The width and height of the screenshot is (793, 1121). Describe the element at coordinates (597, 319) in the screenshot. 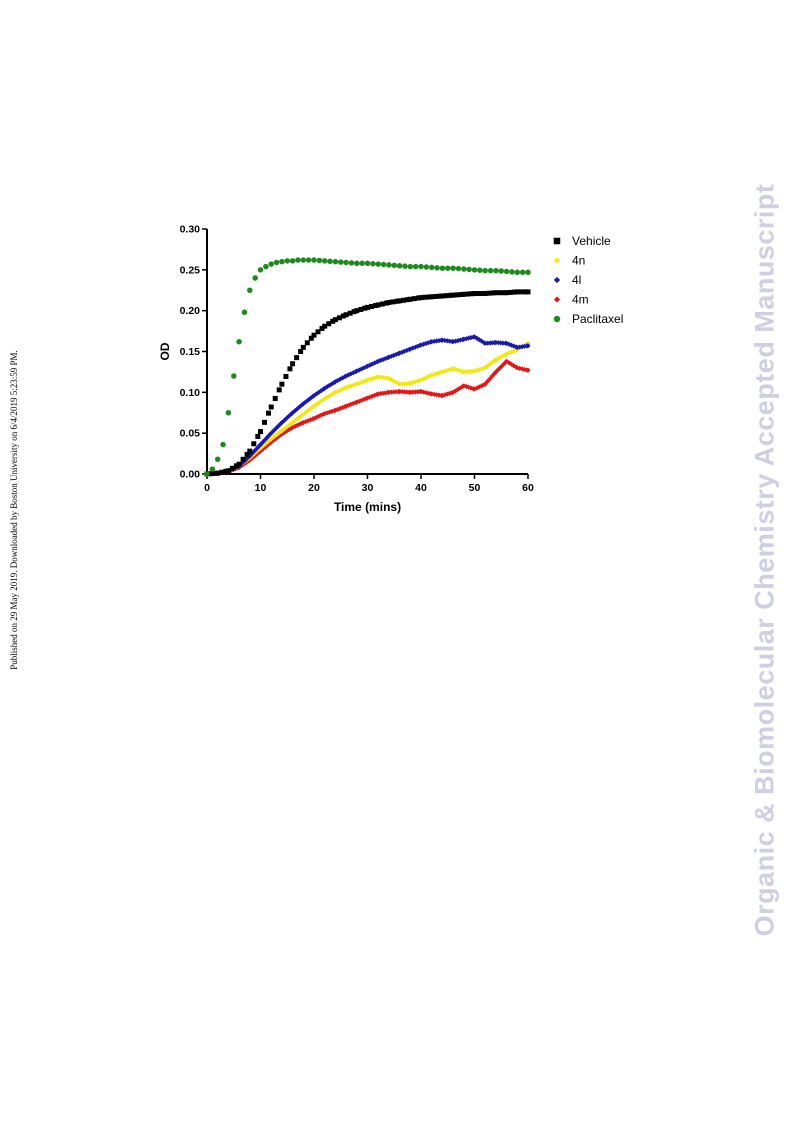

I see `legend-label: Paclitaxel` at that location.